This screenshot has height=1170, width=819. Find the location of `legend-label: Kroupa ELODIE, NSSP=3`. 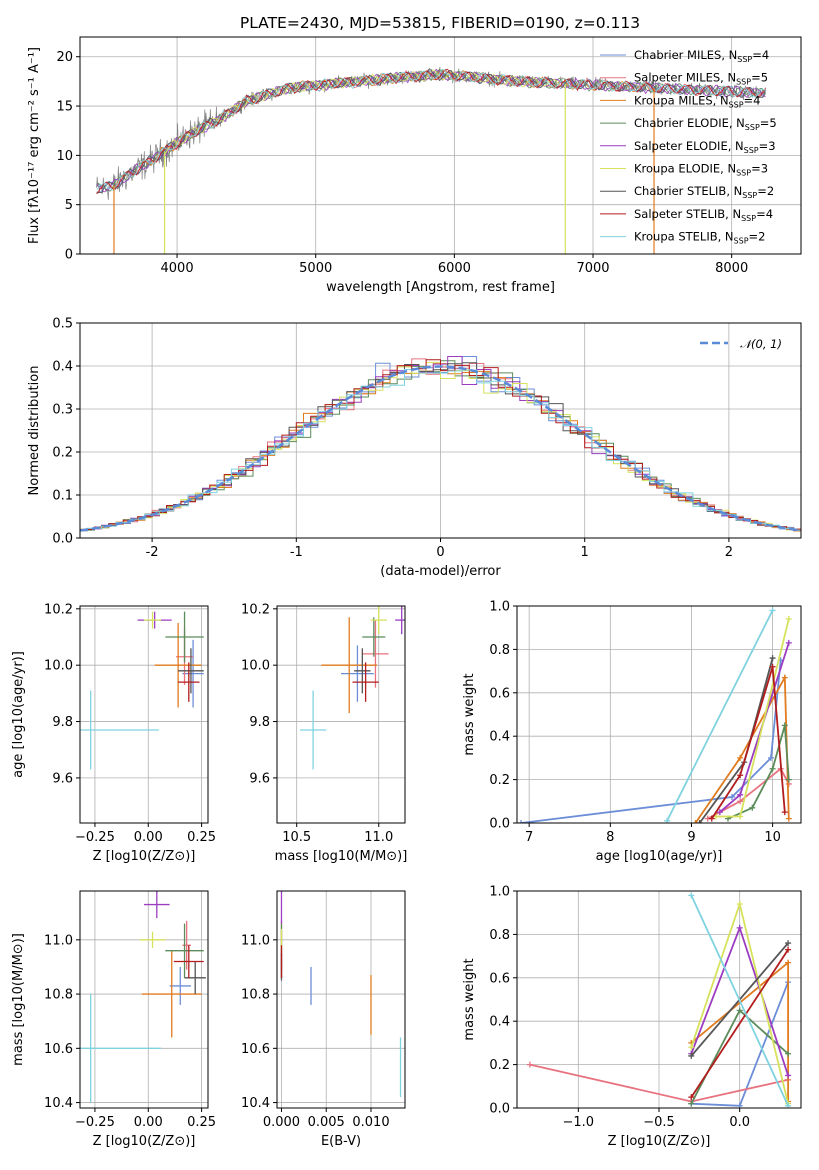

legend-label: Kroupa ELODIE, NSSP=3 is located at coordinates (701, 170).